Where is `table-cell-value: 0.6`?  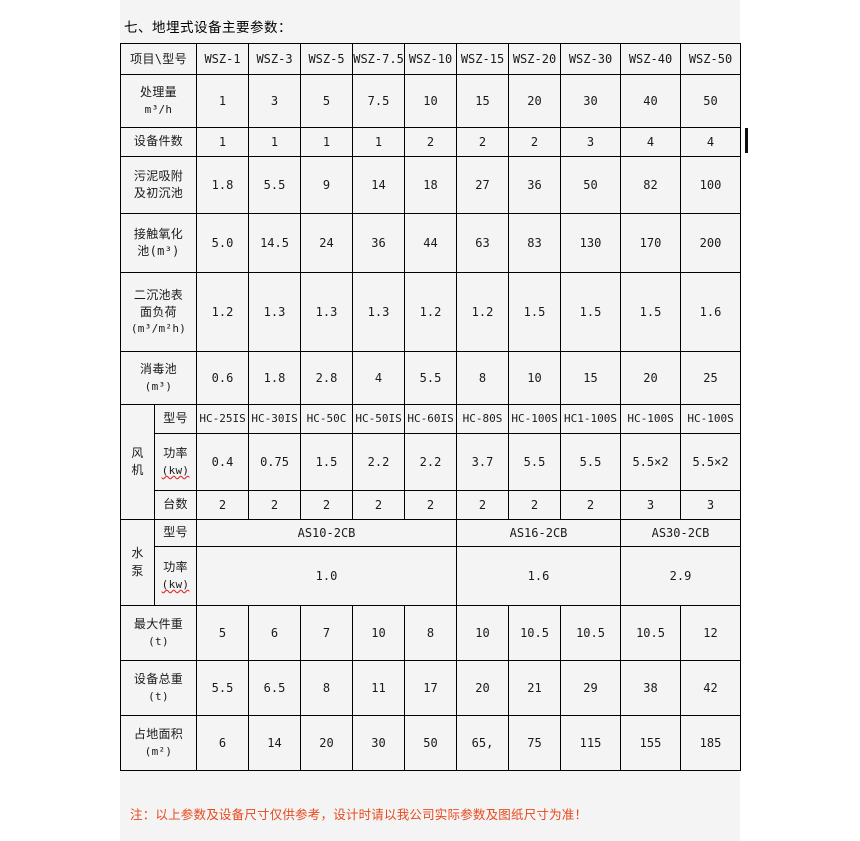 table-cell-value: 0.6 is located at coordinates (223, 378).